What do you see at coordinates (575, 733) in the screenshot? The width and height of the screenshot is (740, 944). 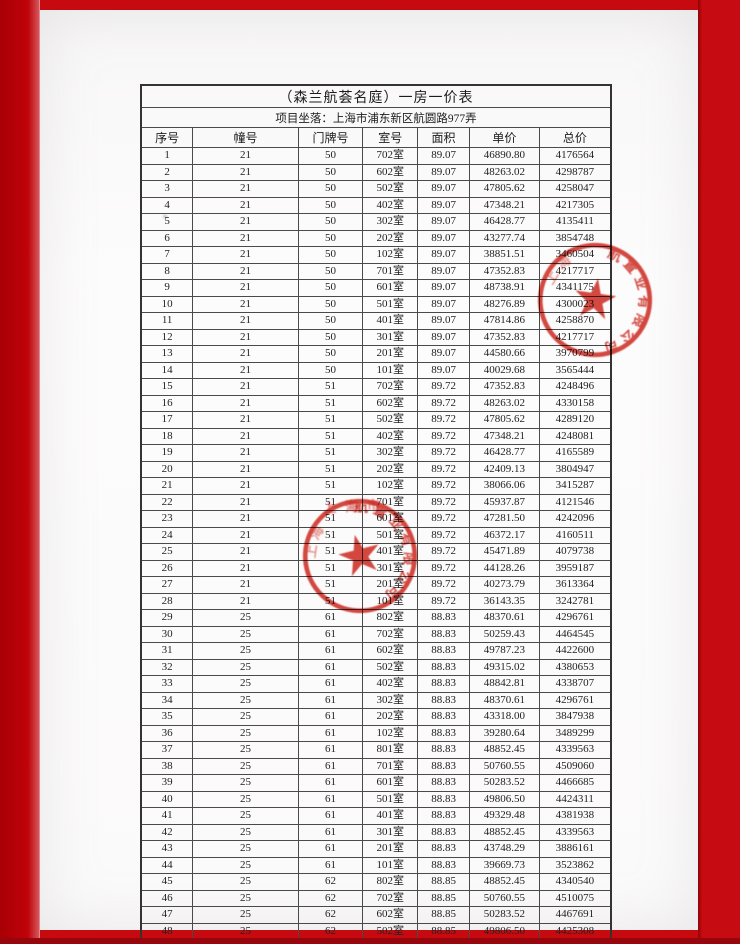 I see `cell-total-price: 3489299` at bounding box center [575, 733].